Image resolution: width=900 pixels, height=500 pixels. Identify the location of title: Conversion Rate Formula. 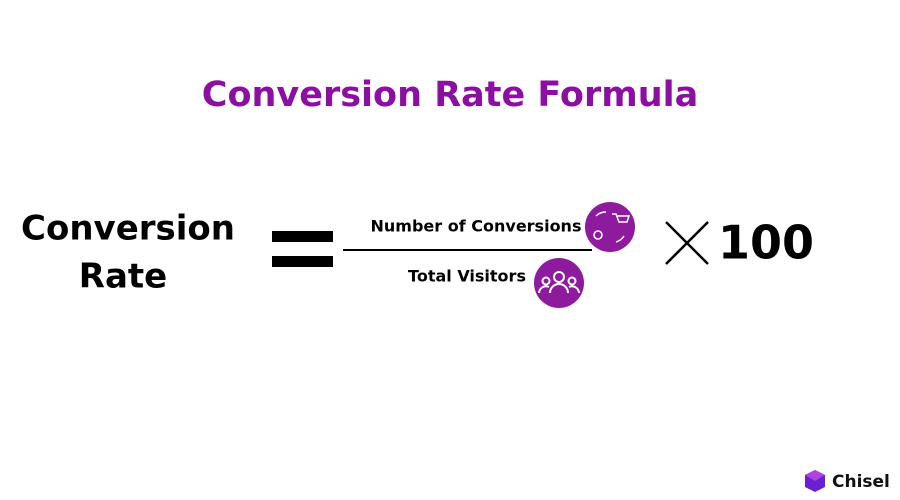
(450, 95).